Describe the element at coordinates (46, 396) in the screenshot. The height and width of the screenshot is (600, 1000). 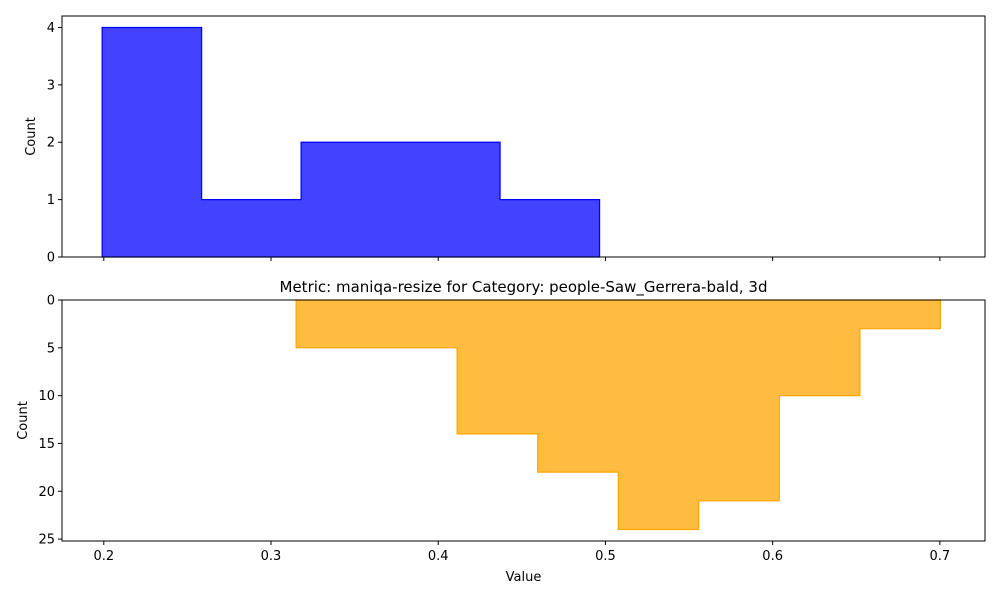
I see `bottom-y-tick-label-2: 10` at that location.